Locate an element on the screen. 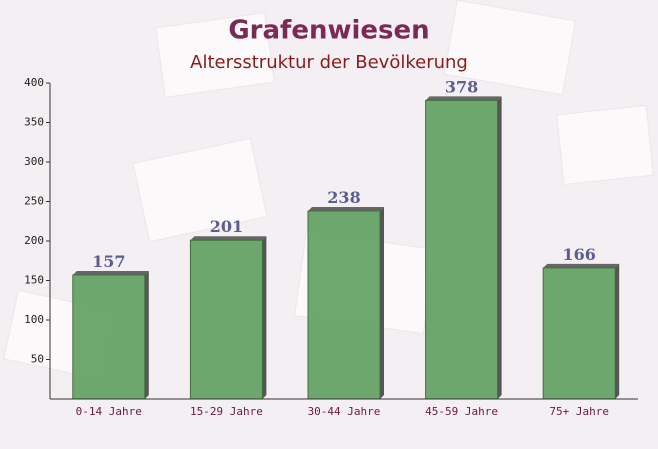 This screenshot has width=658, height=449. value-label: 238 is located at coordinates (343, 197).